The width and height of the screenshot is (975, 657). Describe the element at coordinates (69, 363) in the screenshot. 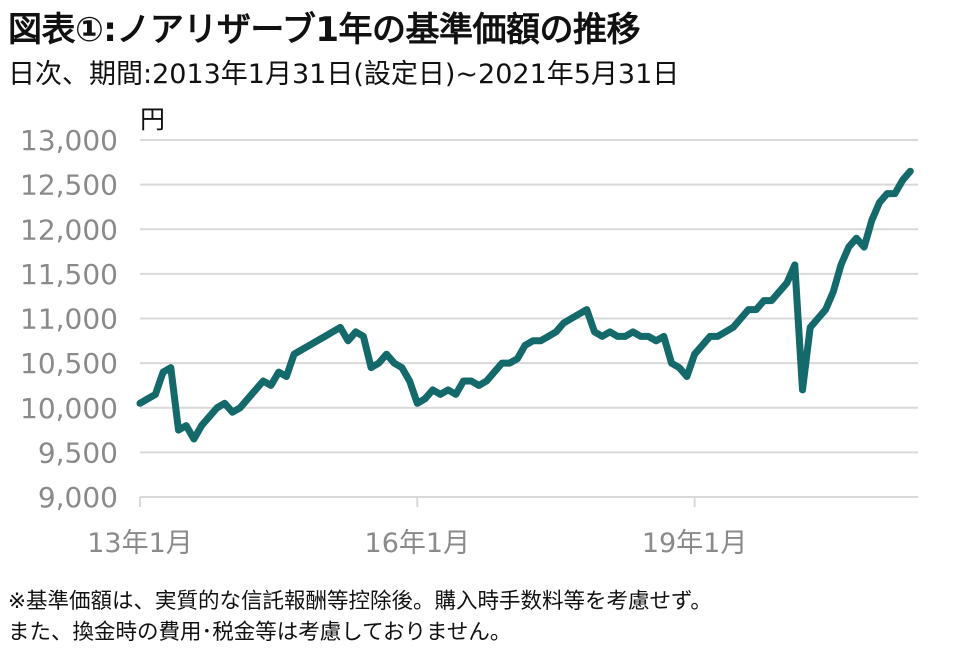

I see `y-tick-label: 10,500` at that location.